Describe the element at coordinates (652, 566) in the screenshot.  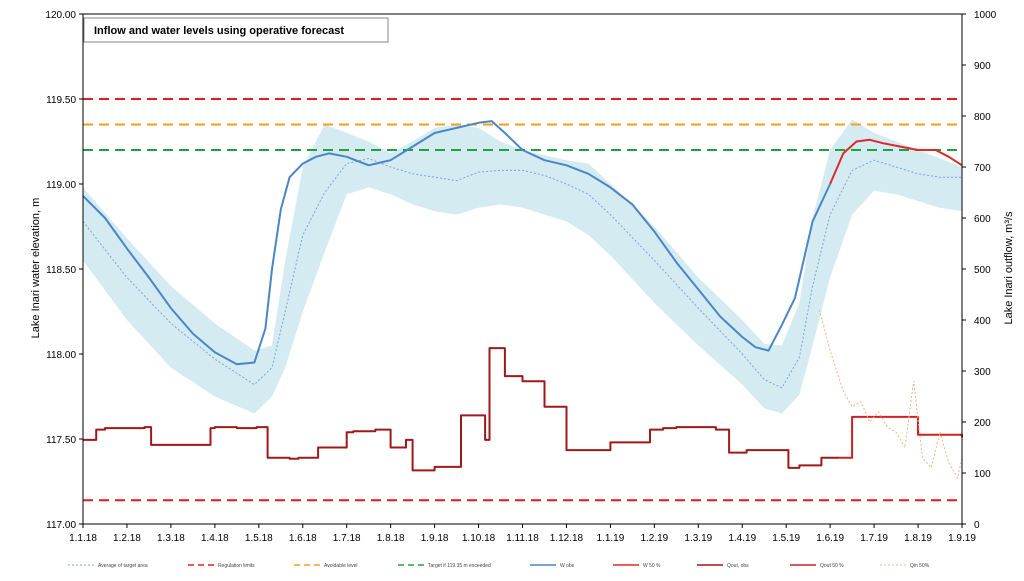
I see `legend-label: W 50 %` at that location.